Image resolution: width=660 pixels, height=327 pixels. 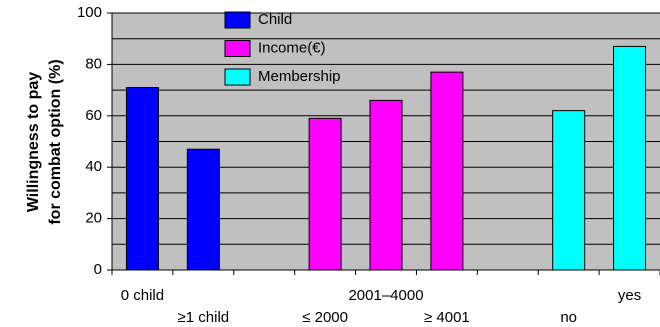 I want to click on x-tick-label: no, so click(x=568, y=317).